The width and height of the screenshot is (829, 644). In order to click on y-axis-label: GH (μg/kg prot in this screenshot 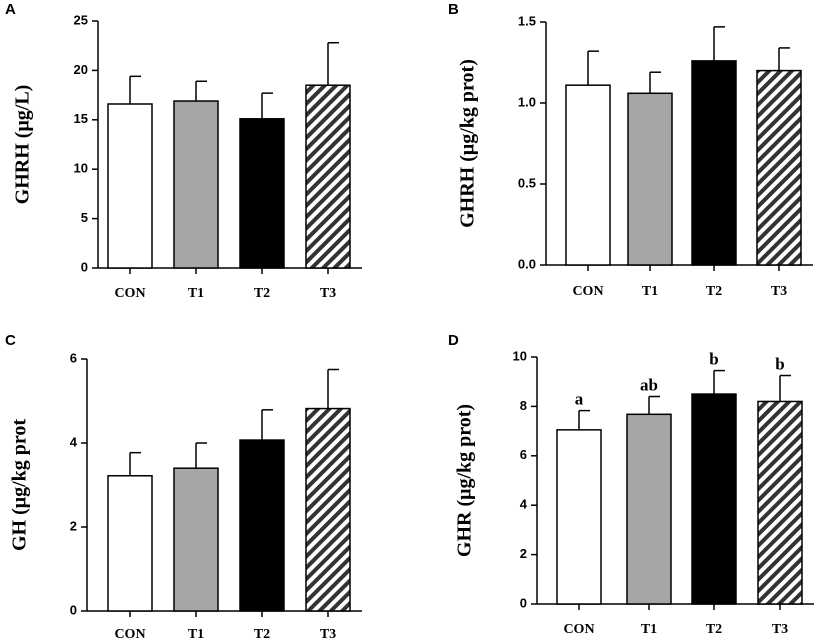, I will do `click(20, 485)`.